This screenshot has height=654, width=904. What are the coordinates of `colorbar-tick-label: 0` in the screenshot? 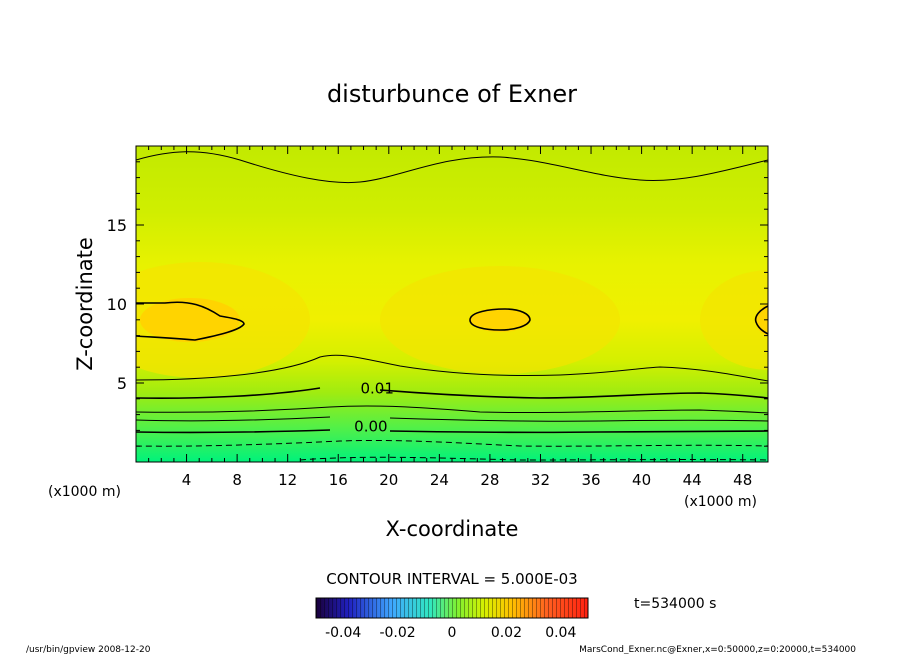 It's located at (452, 633).